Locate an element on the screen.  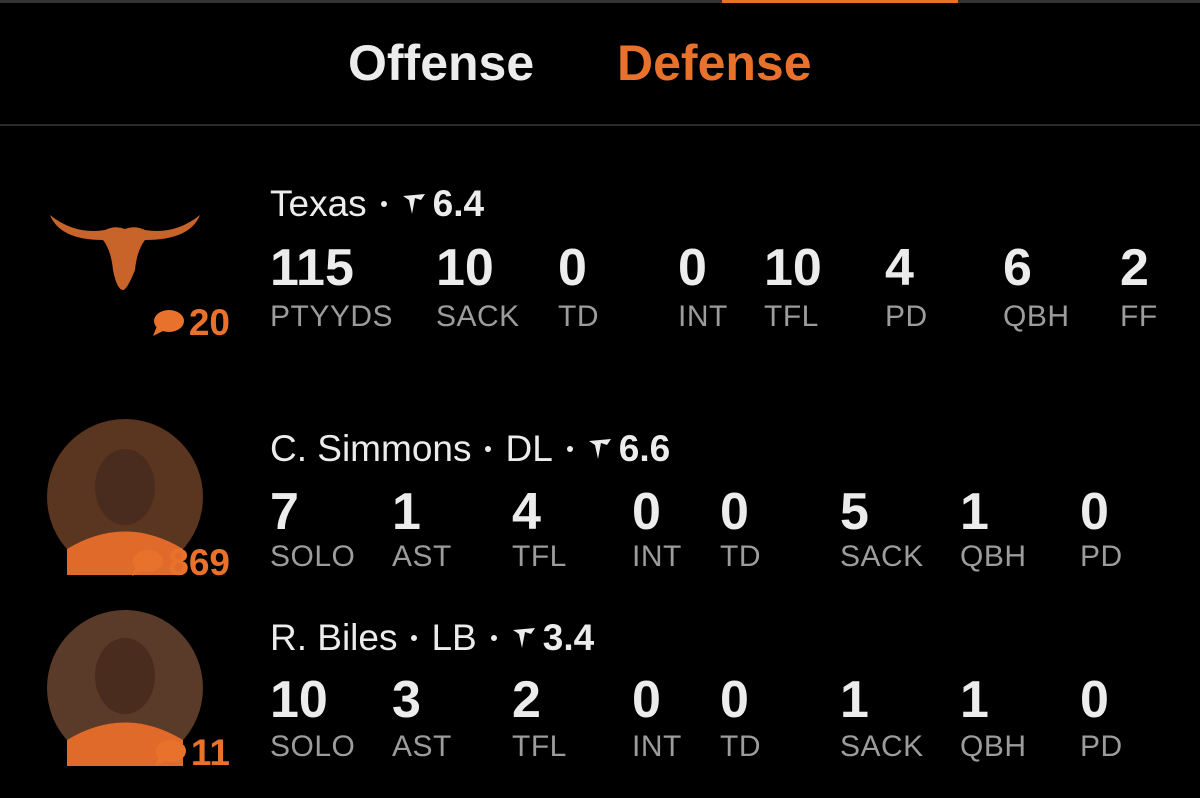
name: C. Simmons is located at coordinates (371, 448).